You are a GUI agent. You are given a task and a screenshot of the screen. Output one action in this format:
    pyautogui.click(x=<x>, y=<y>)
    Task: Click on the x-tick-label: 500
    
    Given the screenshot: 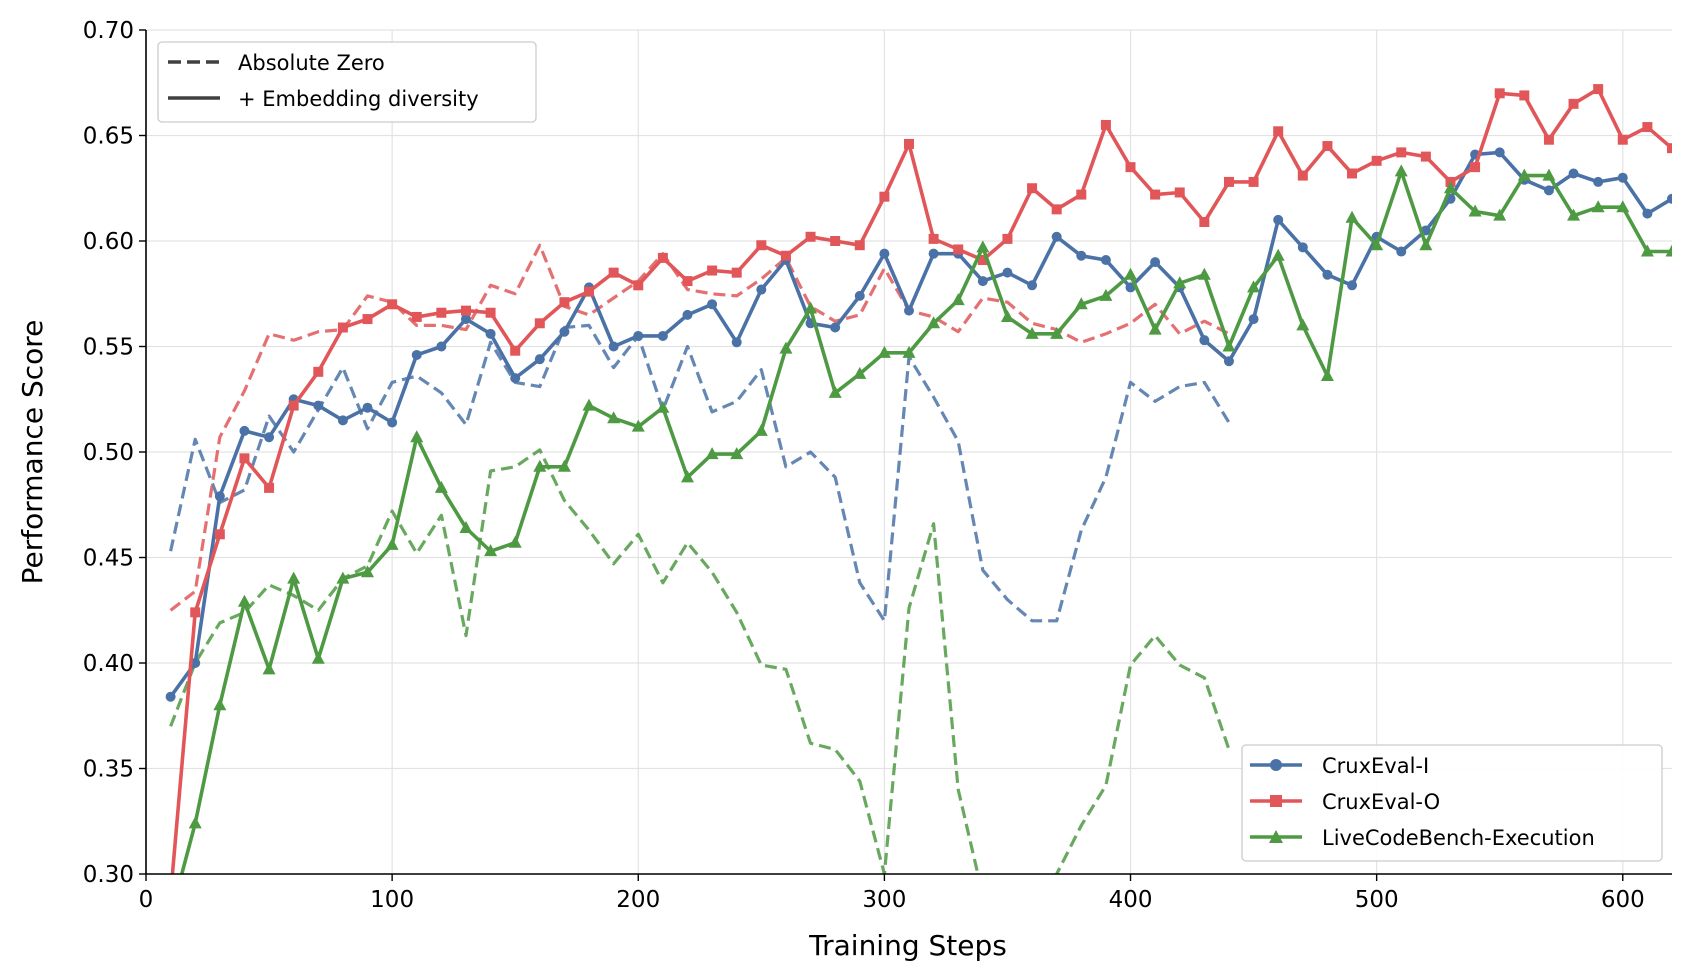 What is the action you would take?
    pyautogui.click(x=1377, y=900)
    